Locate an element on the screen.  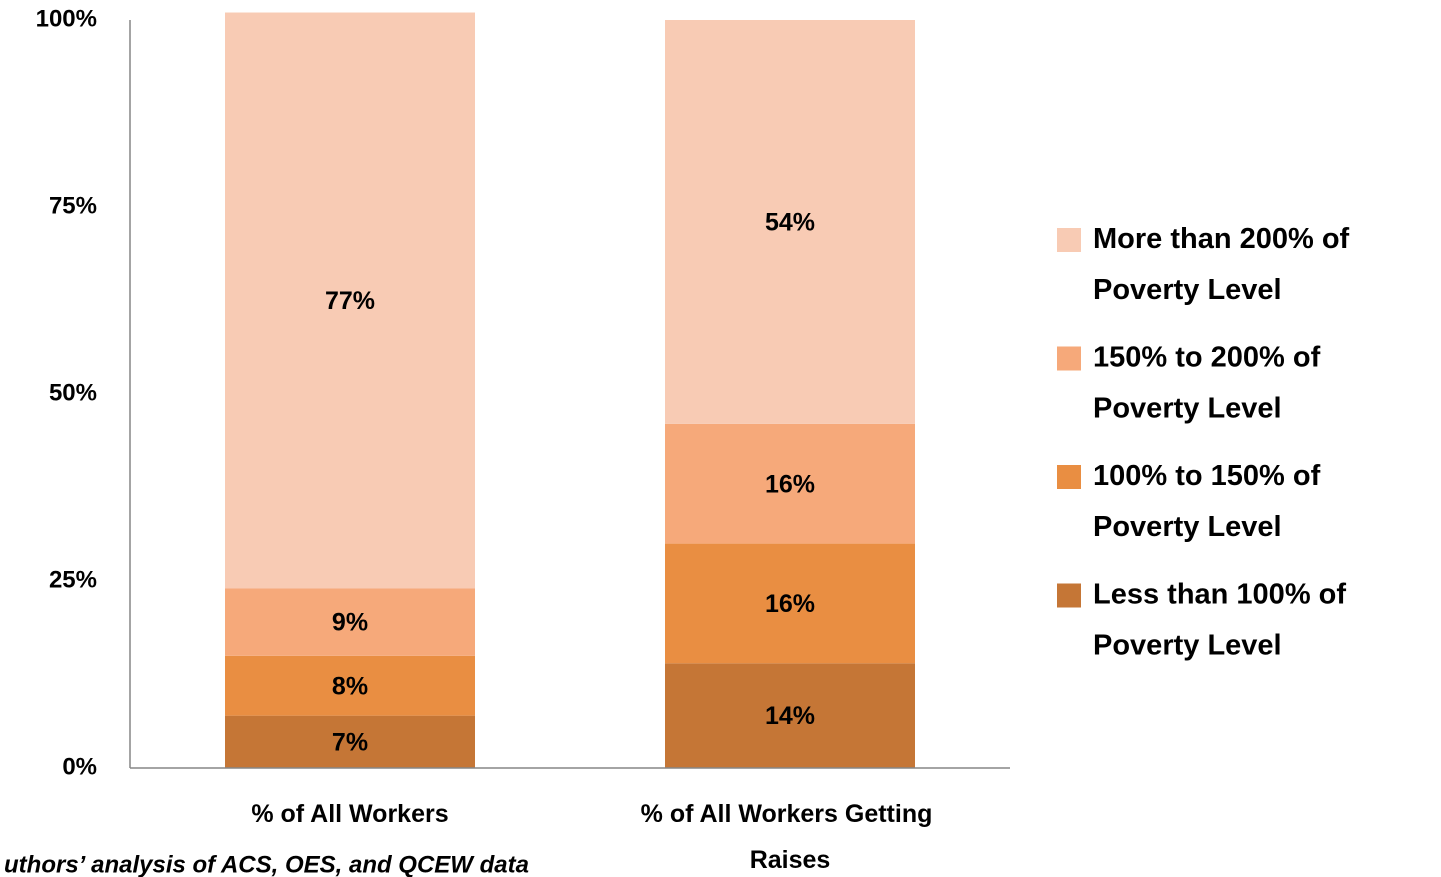
data-label: 54% is located at coordinates (790, 223).